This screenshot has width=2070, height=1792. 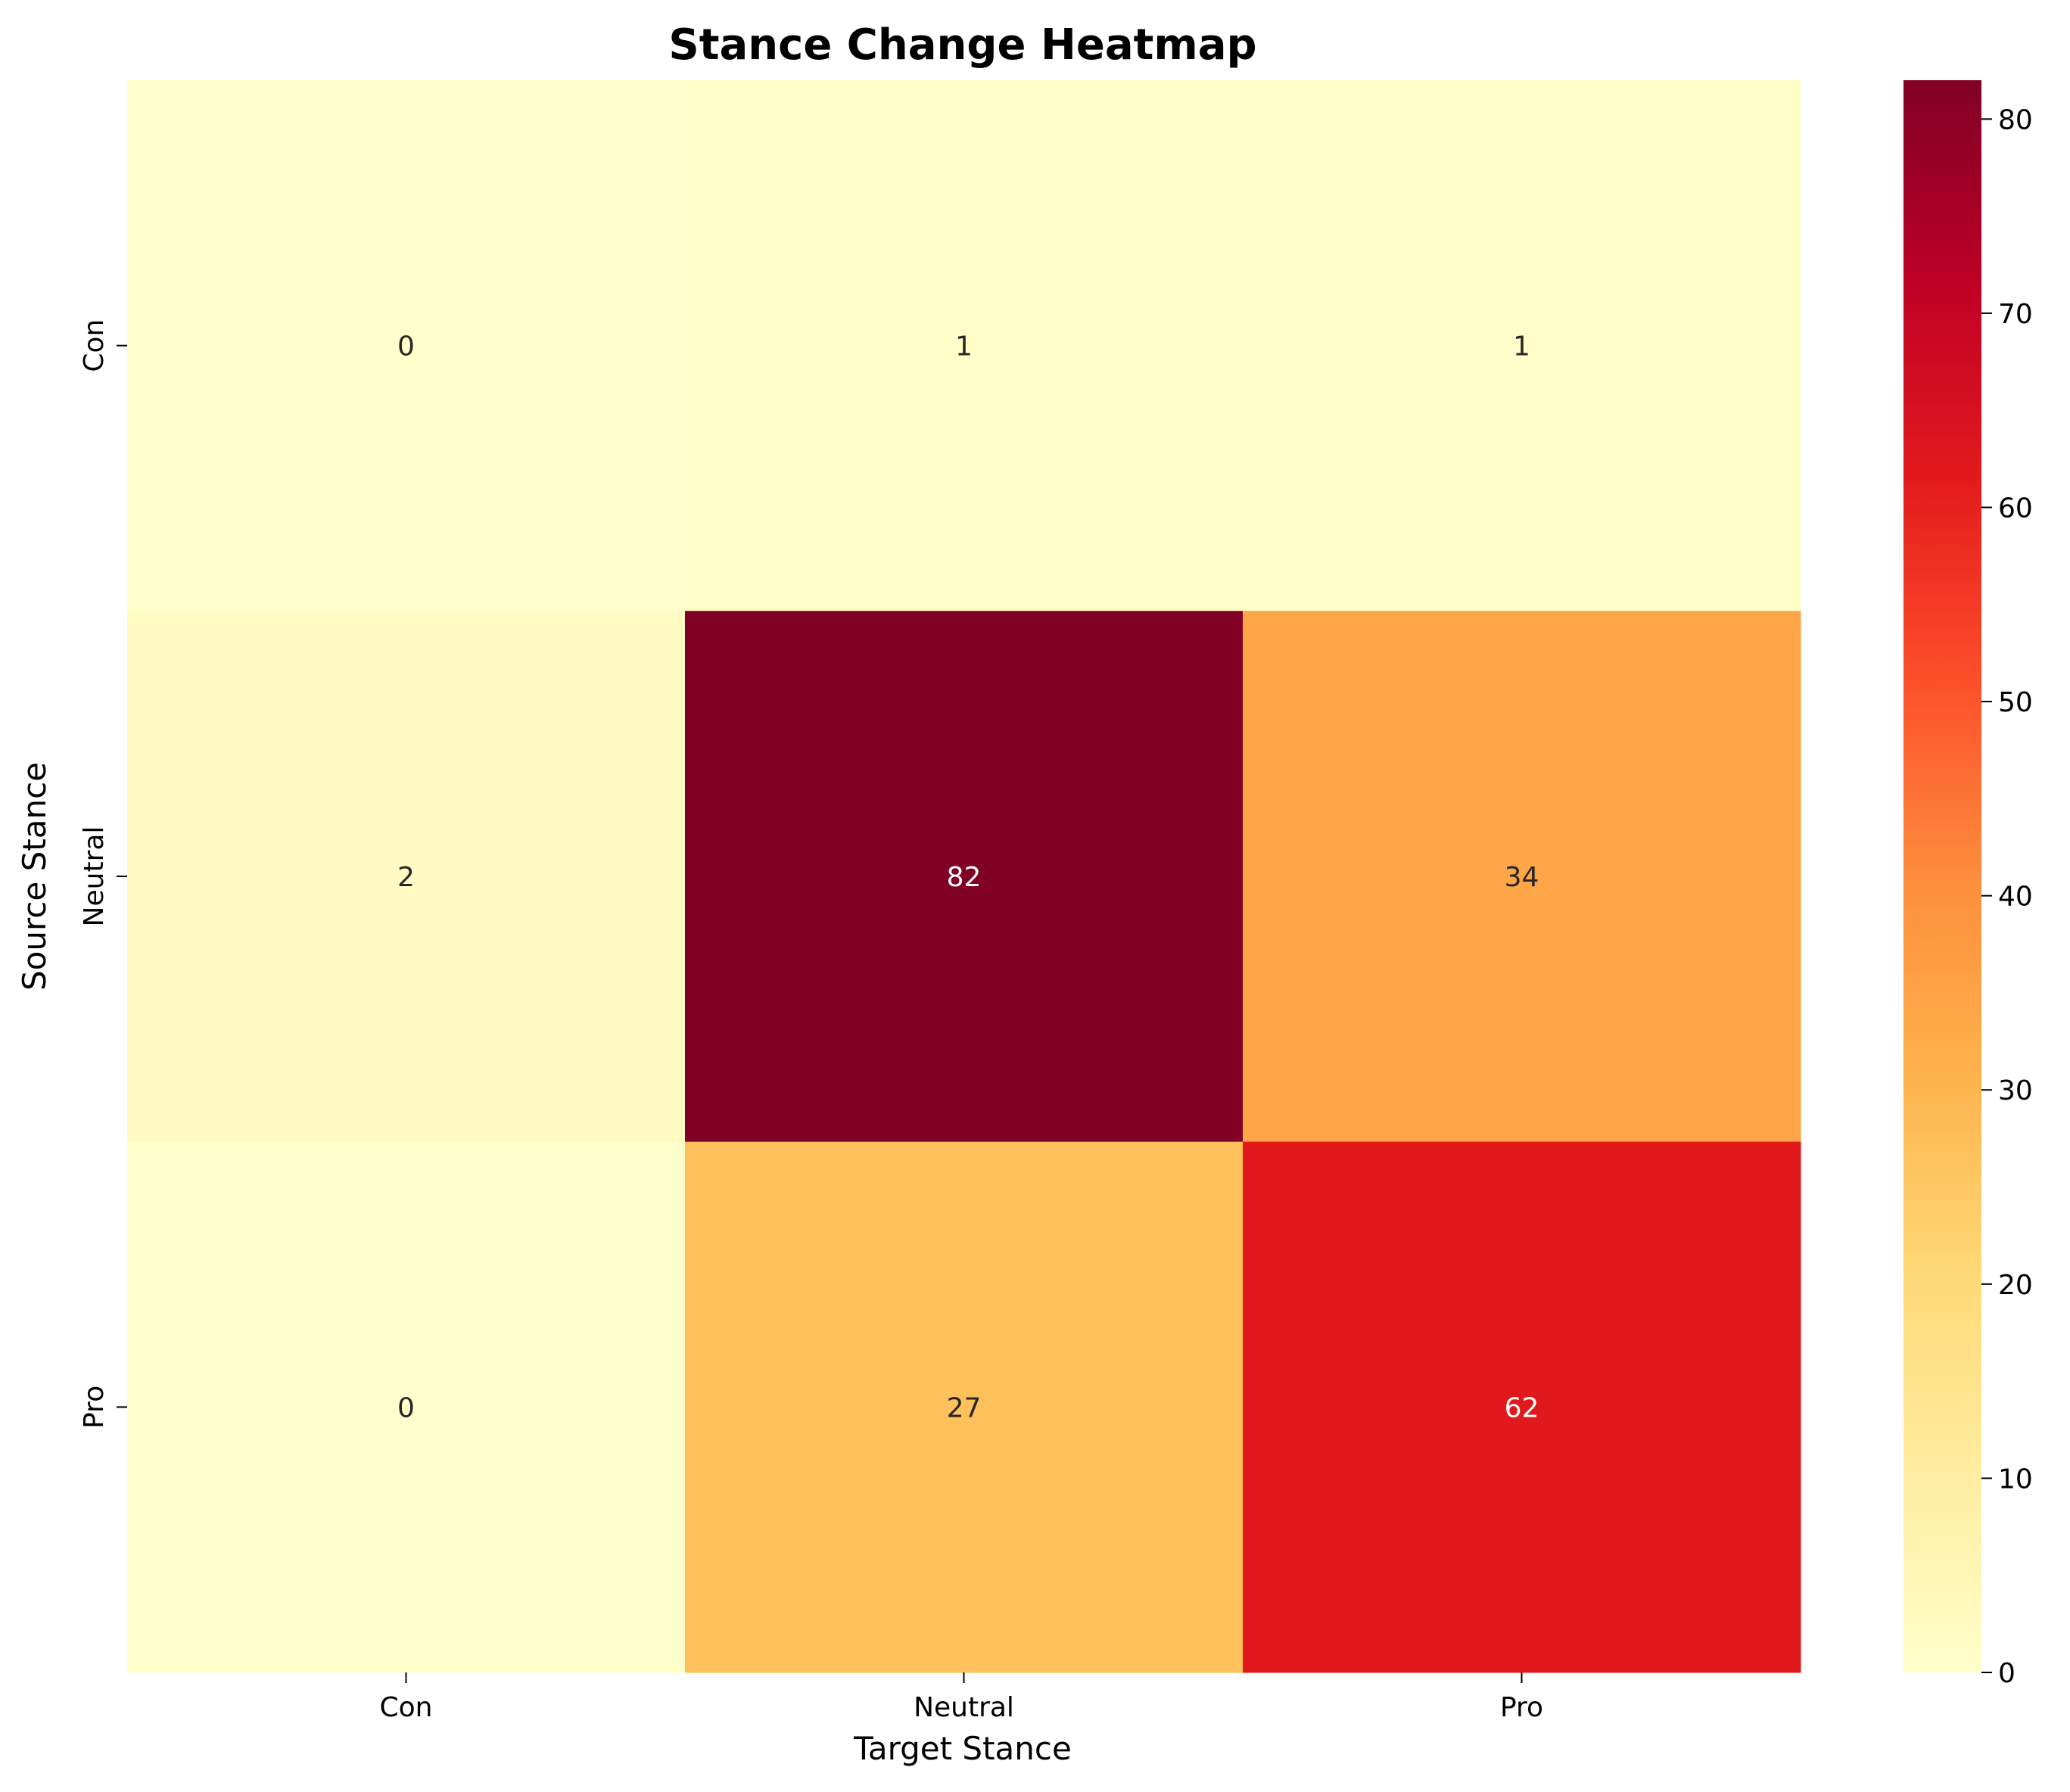 What do you see at coordinates (2015, 1090) in the screenshot?
I see `colorbar-tick-label: 30` at bounding box center [2015, 1090].